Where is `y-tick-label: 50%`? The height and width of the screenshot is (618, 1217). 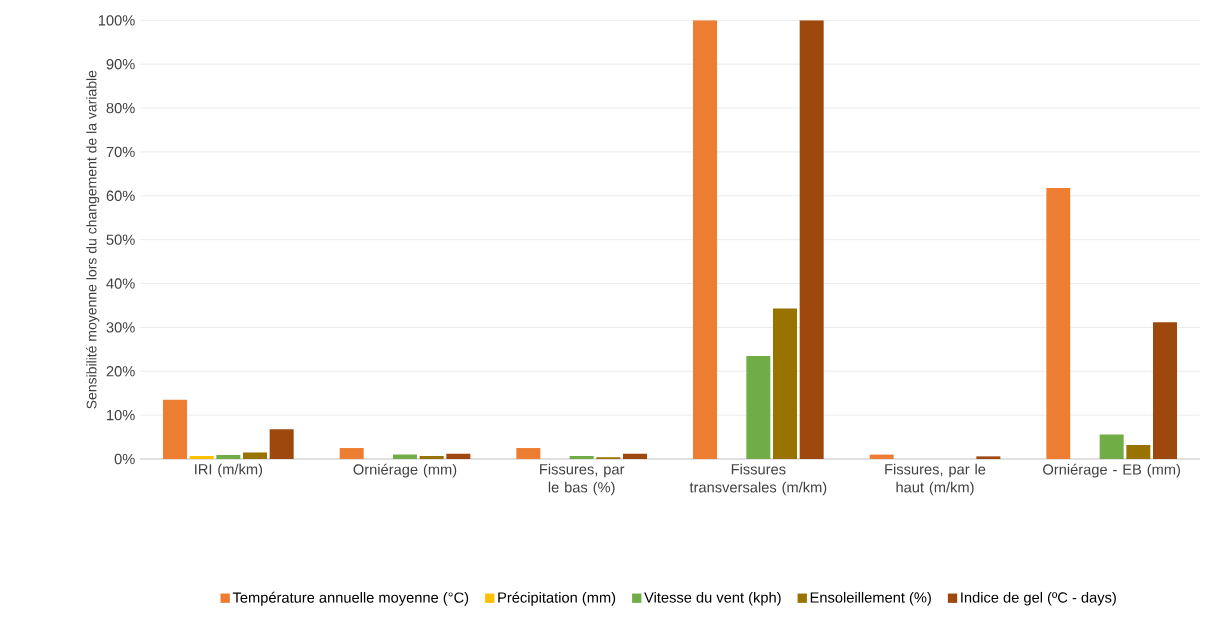 y-tick-label: 50% is located at coordinates (120, 239).